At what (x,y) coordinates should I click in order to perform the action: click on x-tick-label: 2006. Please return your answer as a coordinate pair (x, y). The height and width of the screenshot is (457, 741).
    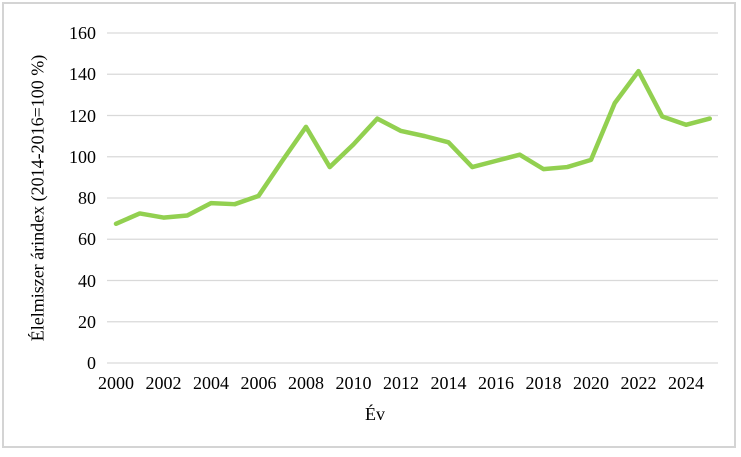
    Looking at the image, I should click on (258, 383).